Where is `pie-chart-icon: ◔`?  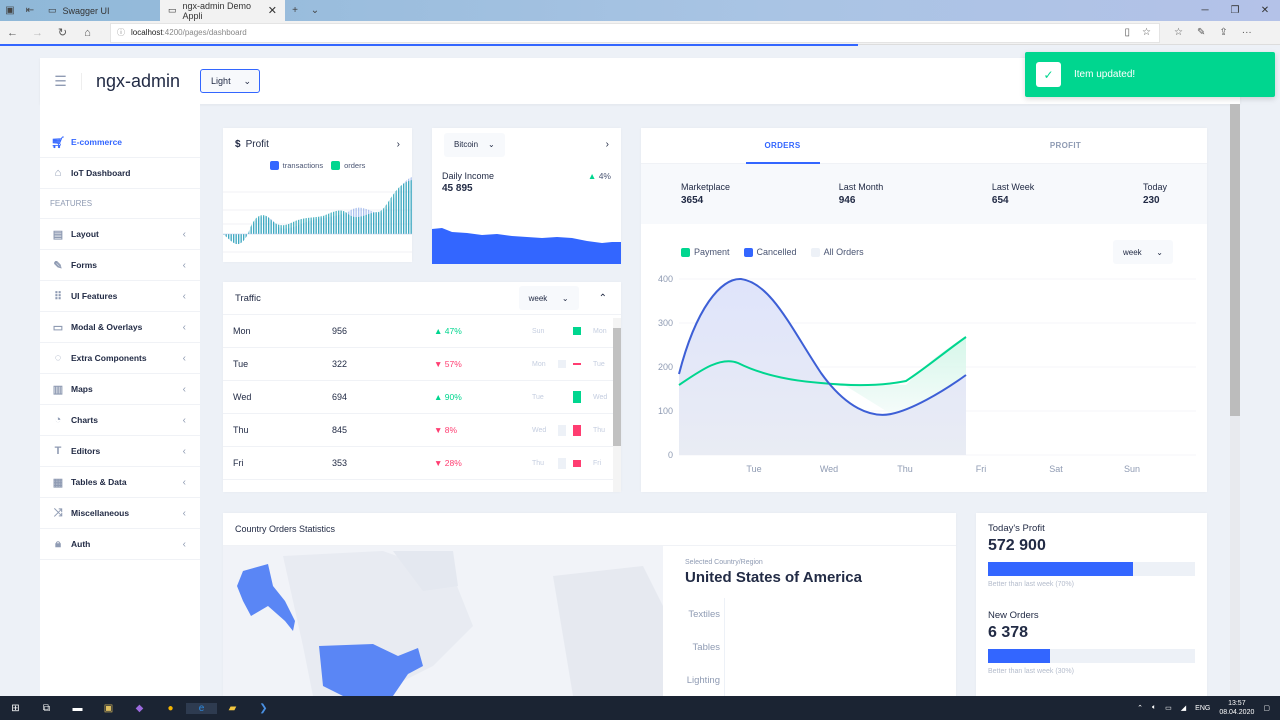 pie-chart-icon: ◔ is located at coordinates (58, 420).